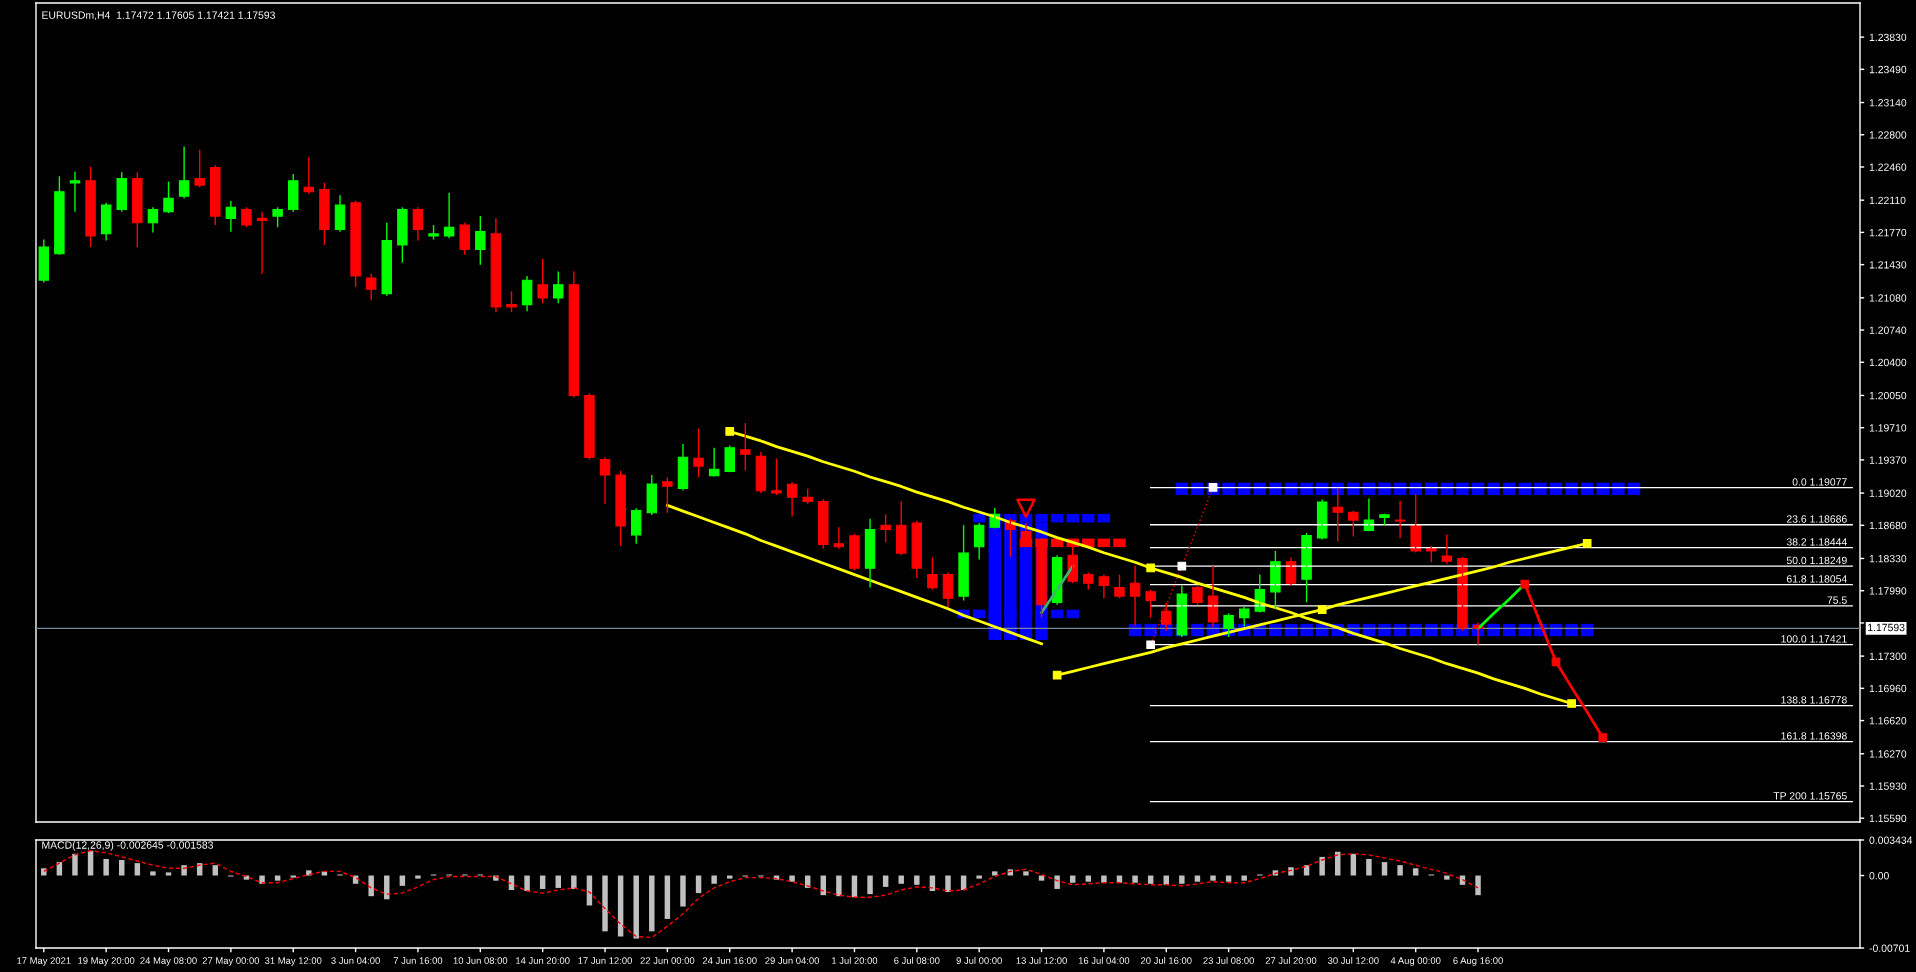 The width and height of the screenshot is (1916, 972). Describe the element at coordinates (1888, 362) in the screenshot. I see `y-tick-label: 1.20400` at that location.